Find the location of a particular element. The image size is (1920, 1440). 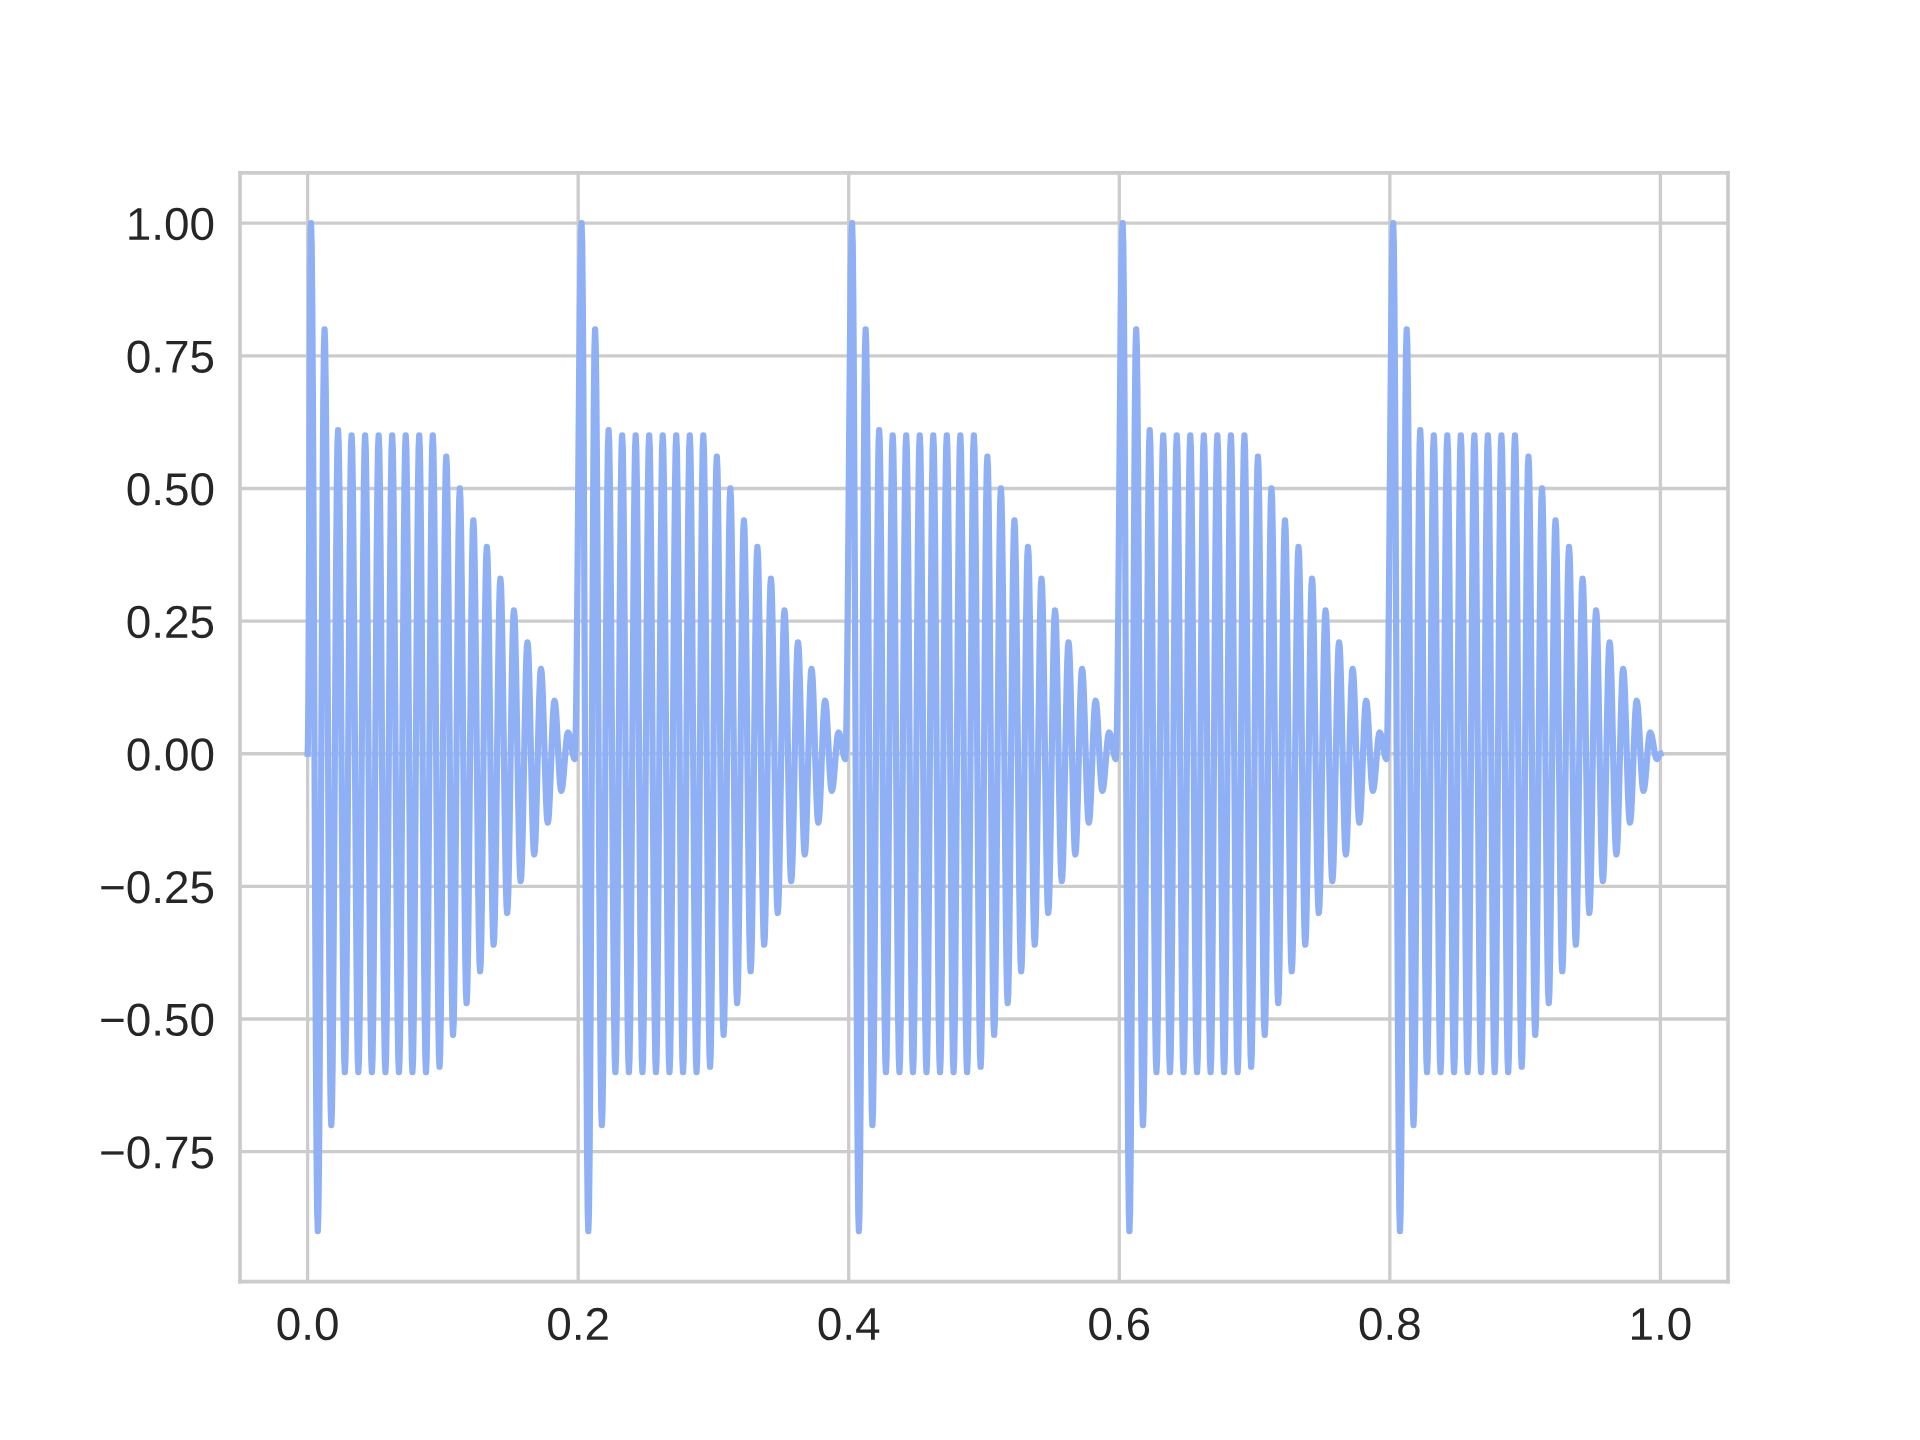

x-tick-label: 0.4 is located at coordinates (849, 1324).